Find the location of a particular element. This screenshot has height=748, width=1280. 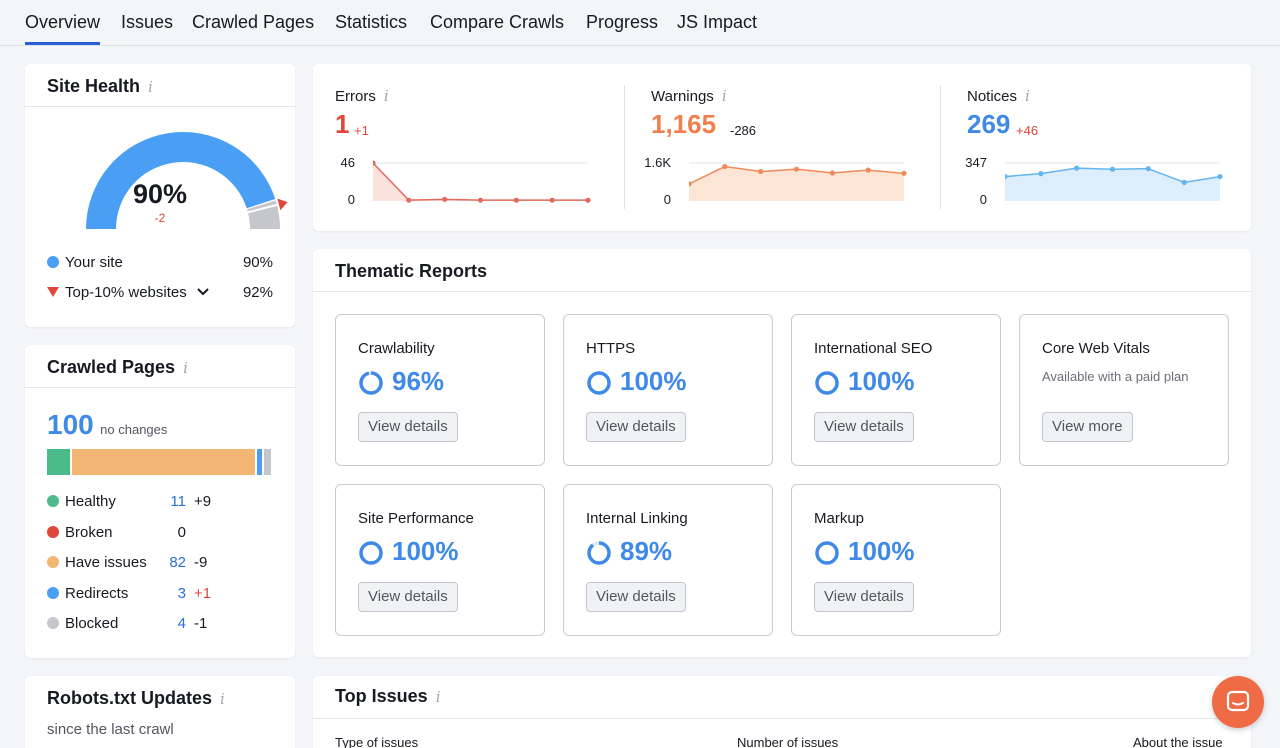

warnings-label: Warnings i is located at coordinates (689, 96).